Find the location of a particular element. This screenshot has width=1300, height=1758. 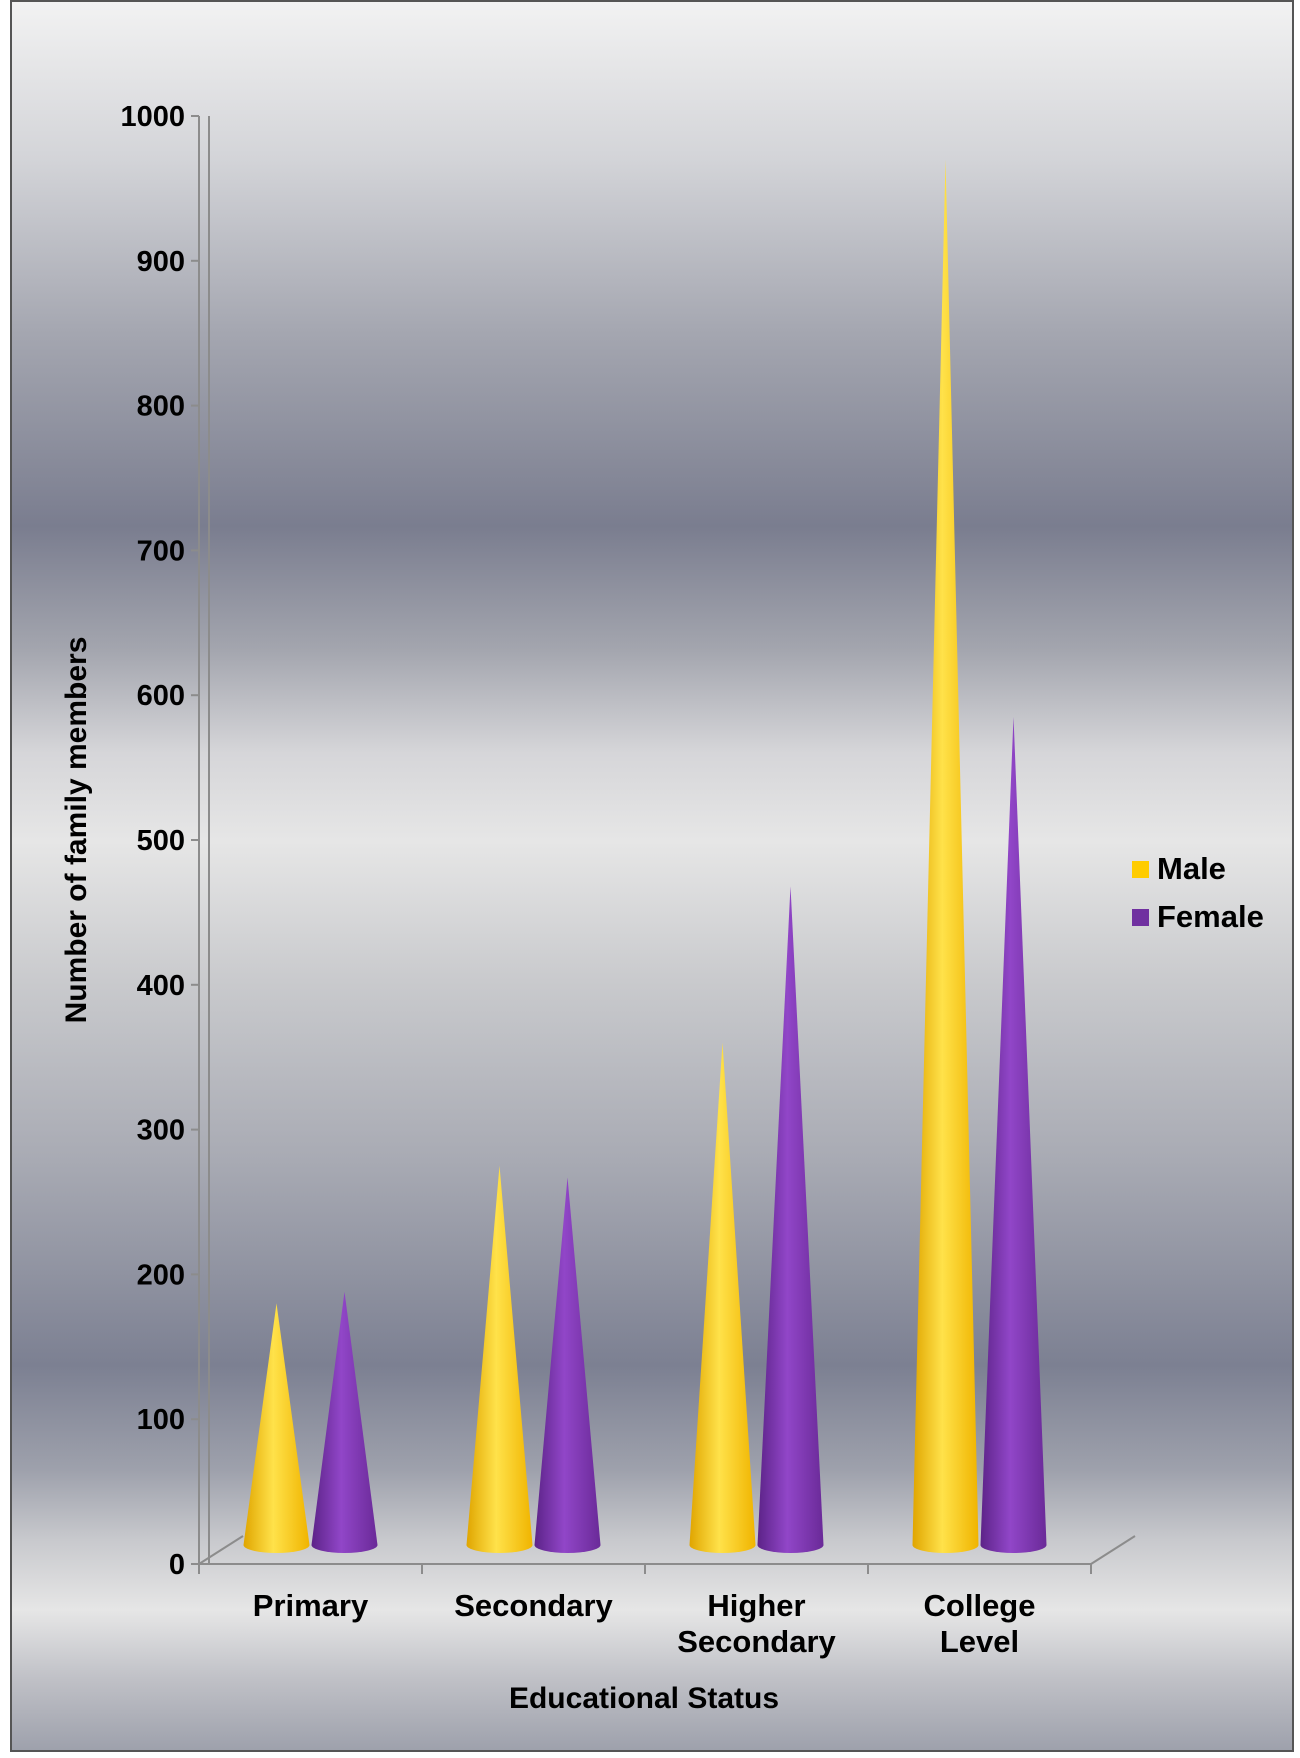

x-category-label-line: Higher is located at coordinates (756, 1605).